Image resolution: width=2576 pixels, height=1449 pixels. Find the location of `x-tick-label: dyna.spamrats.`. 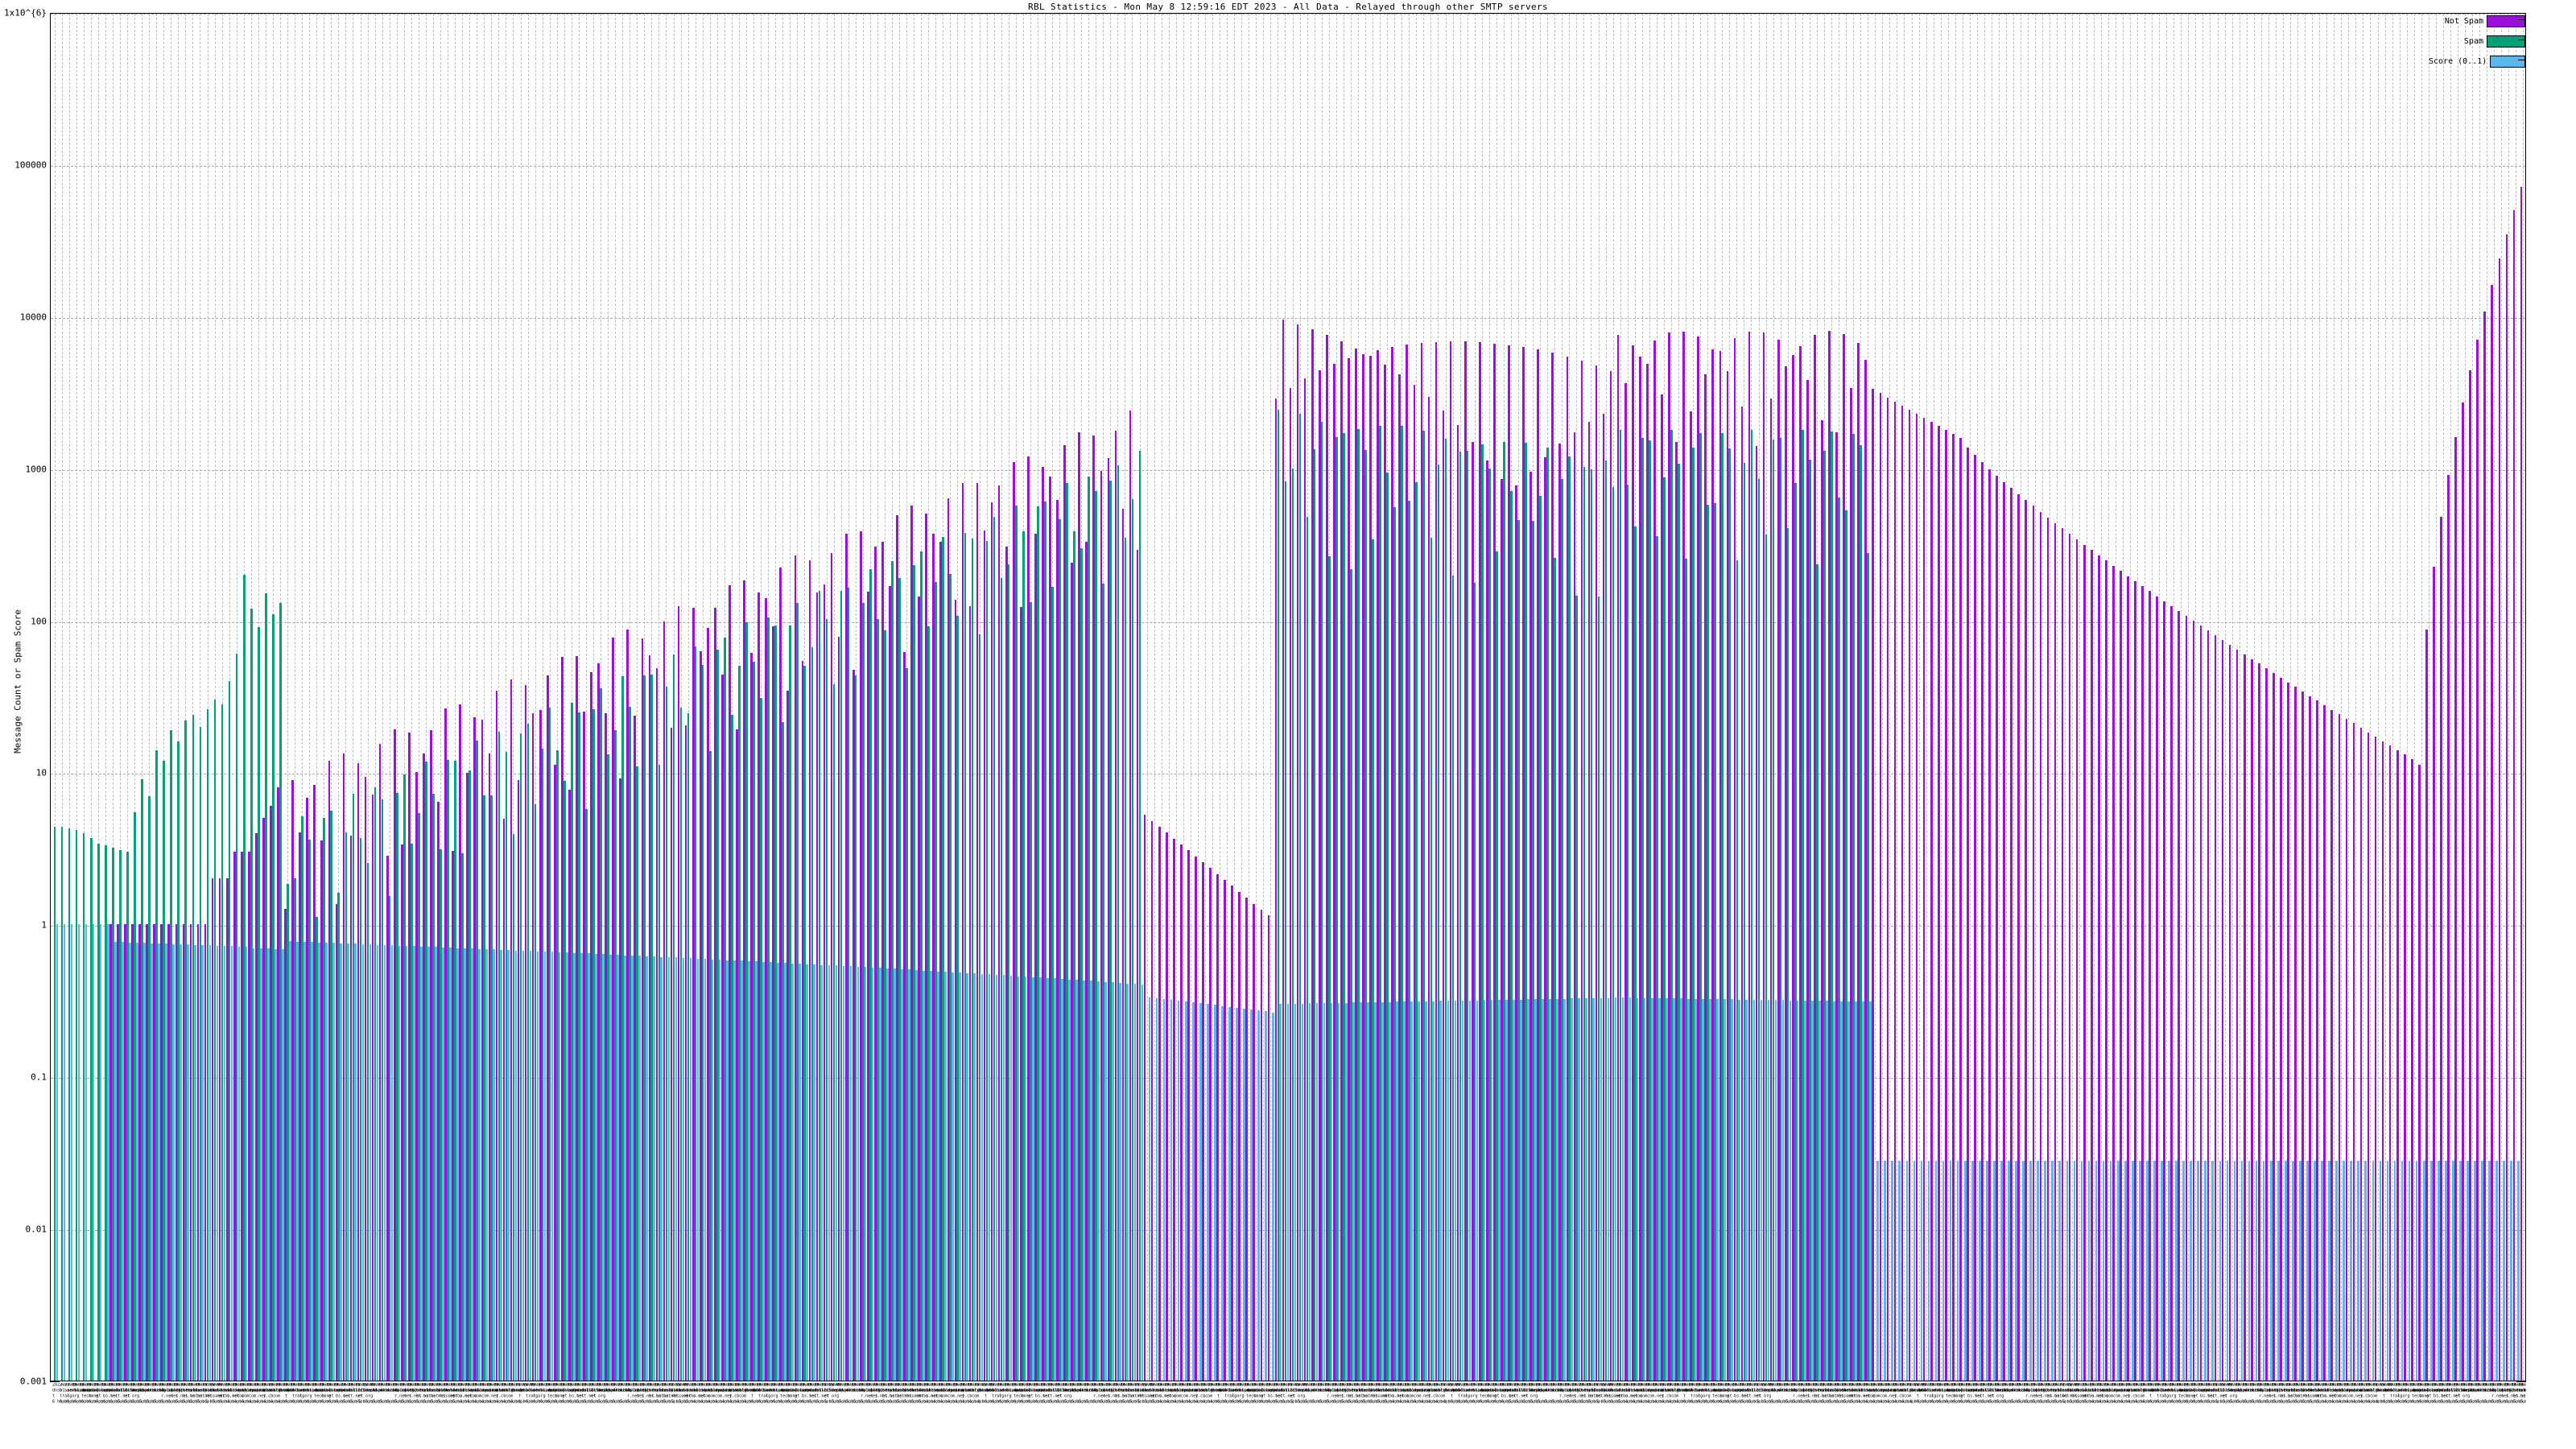

x-tick-label: dyna.spamrats. is located at coordinates (1664, 1390).